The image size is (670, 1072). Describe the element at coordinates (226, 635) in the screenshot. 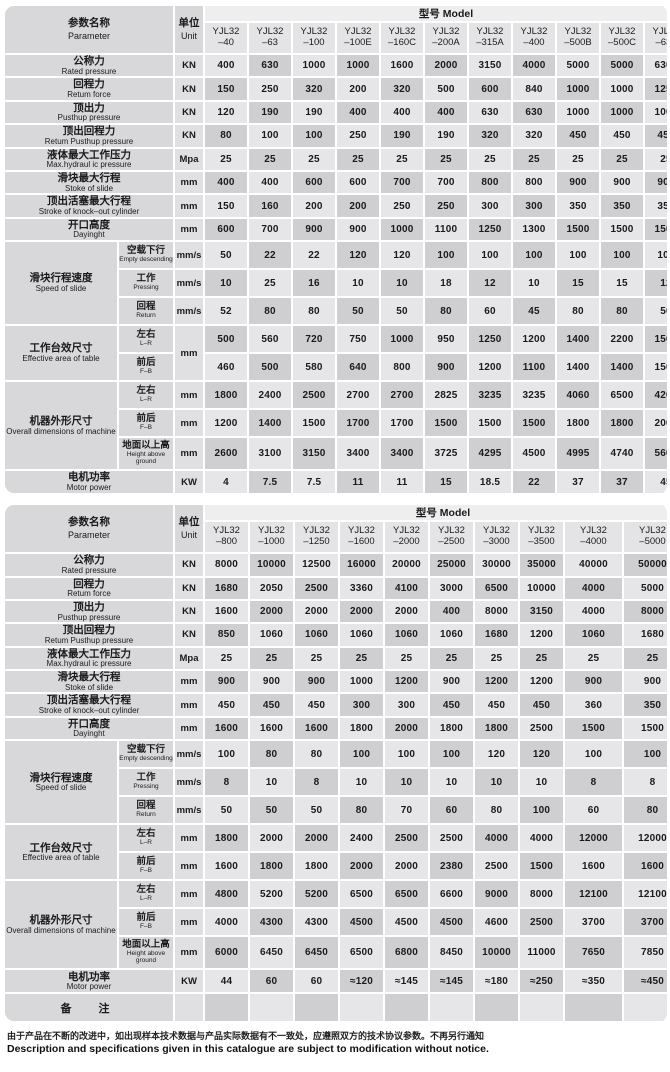

I see `value-cell: 850` at that location.